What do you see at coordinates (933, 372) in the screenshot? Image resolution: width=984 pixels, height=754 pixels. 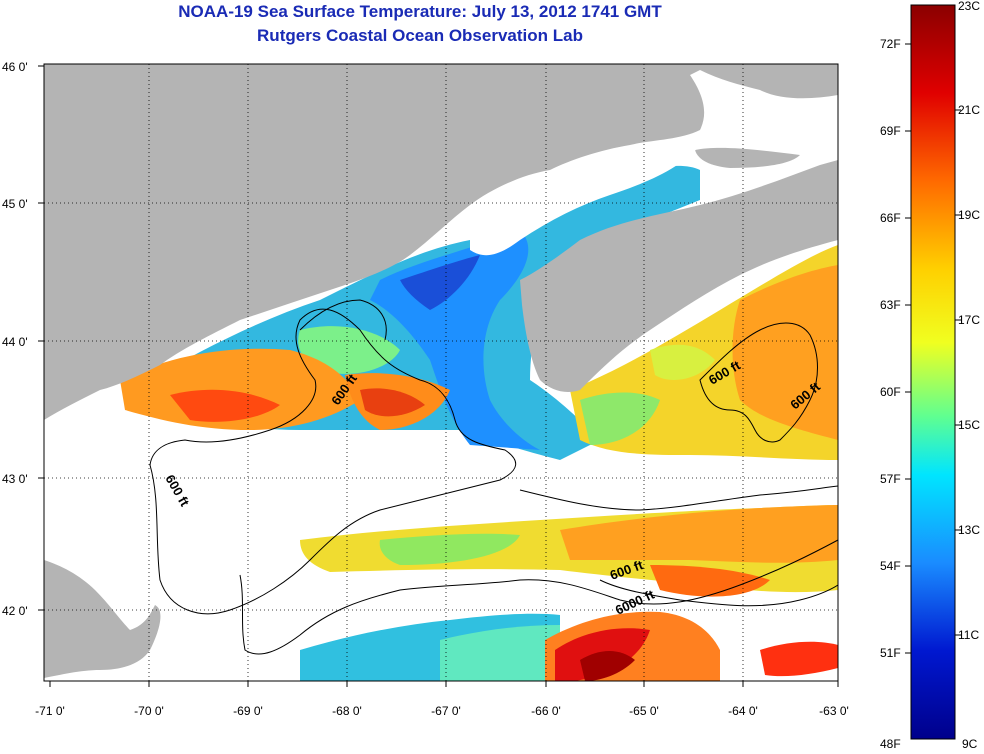 I see `colorbar-gradient` at bounding box center [933, 372].